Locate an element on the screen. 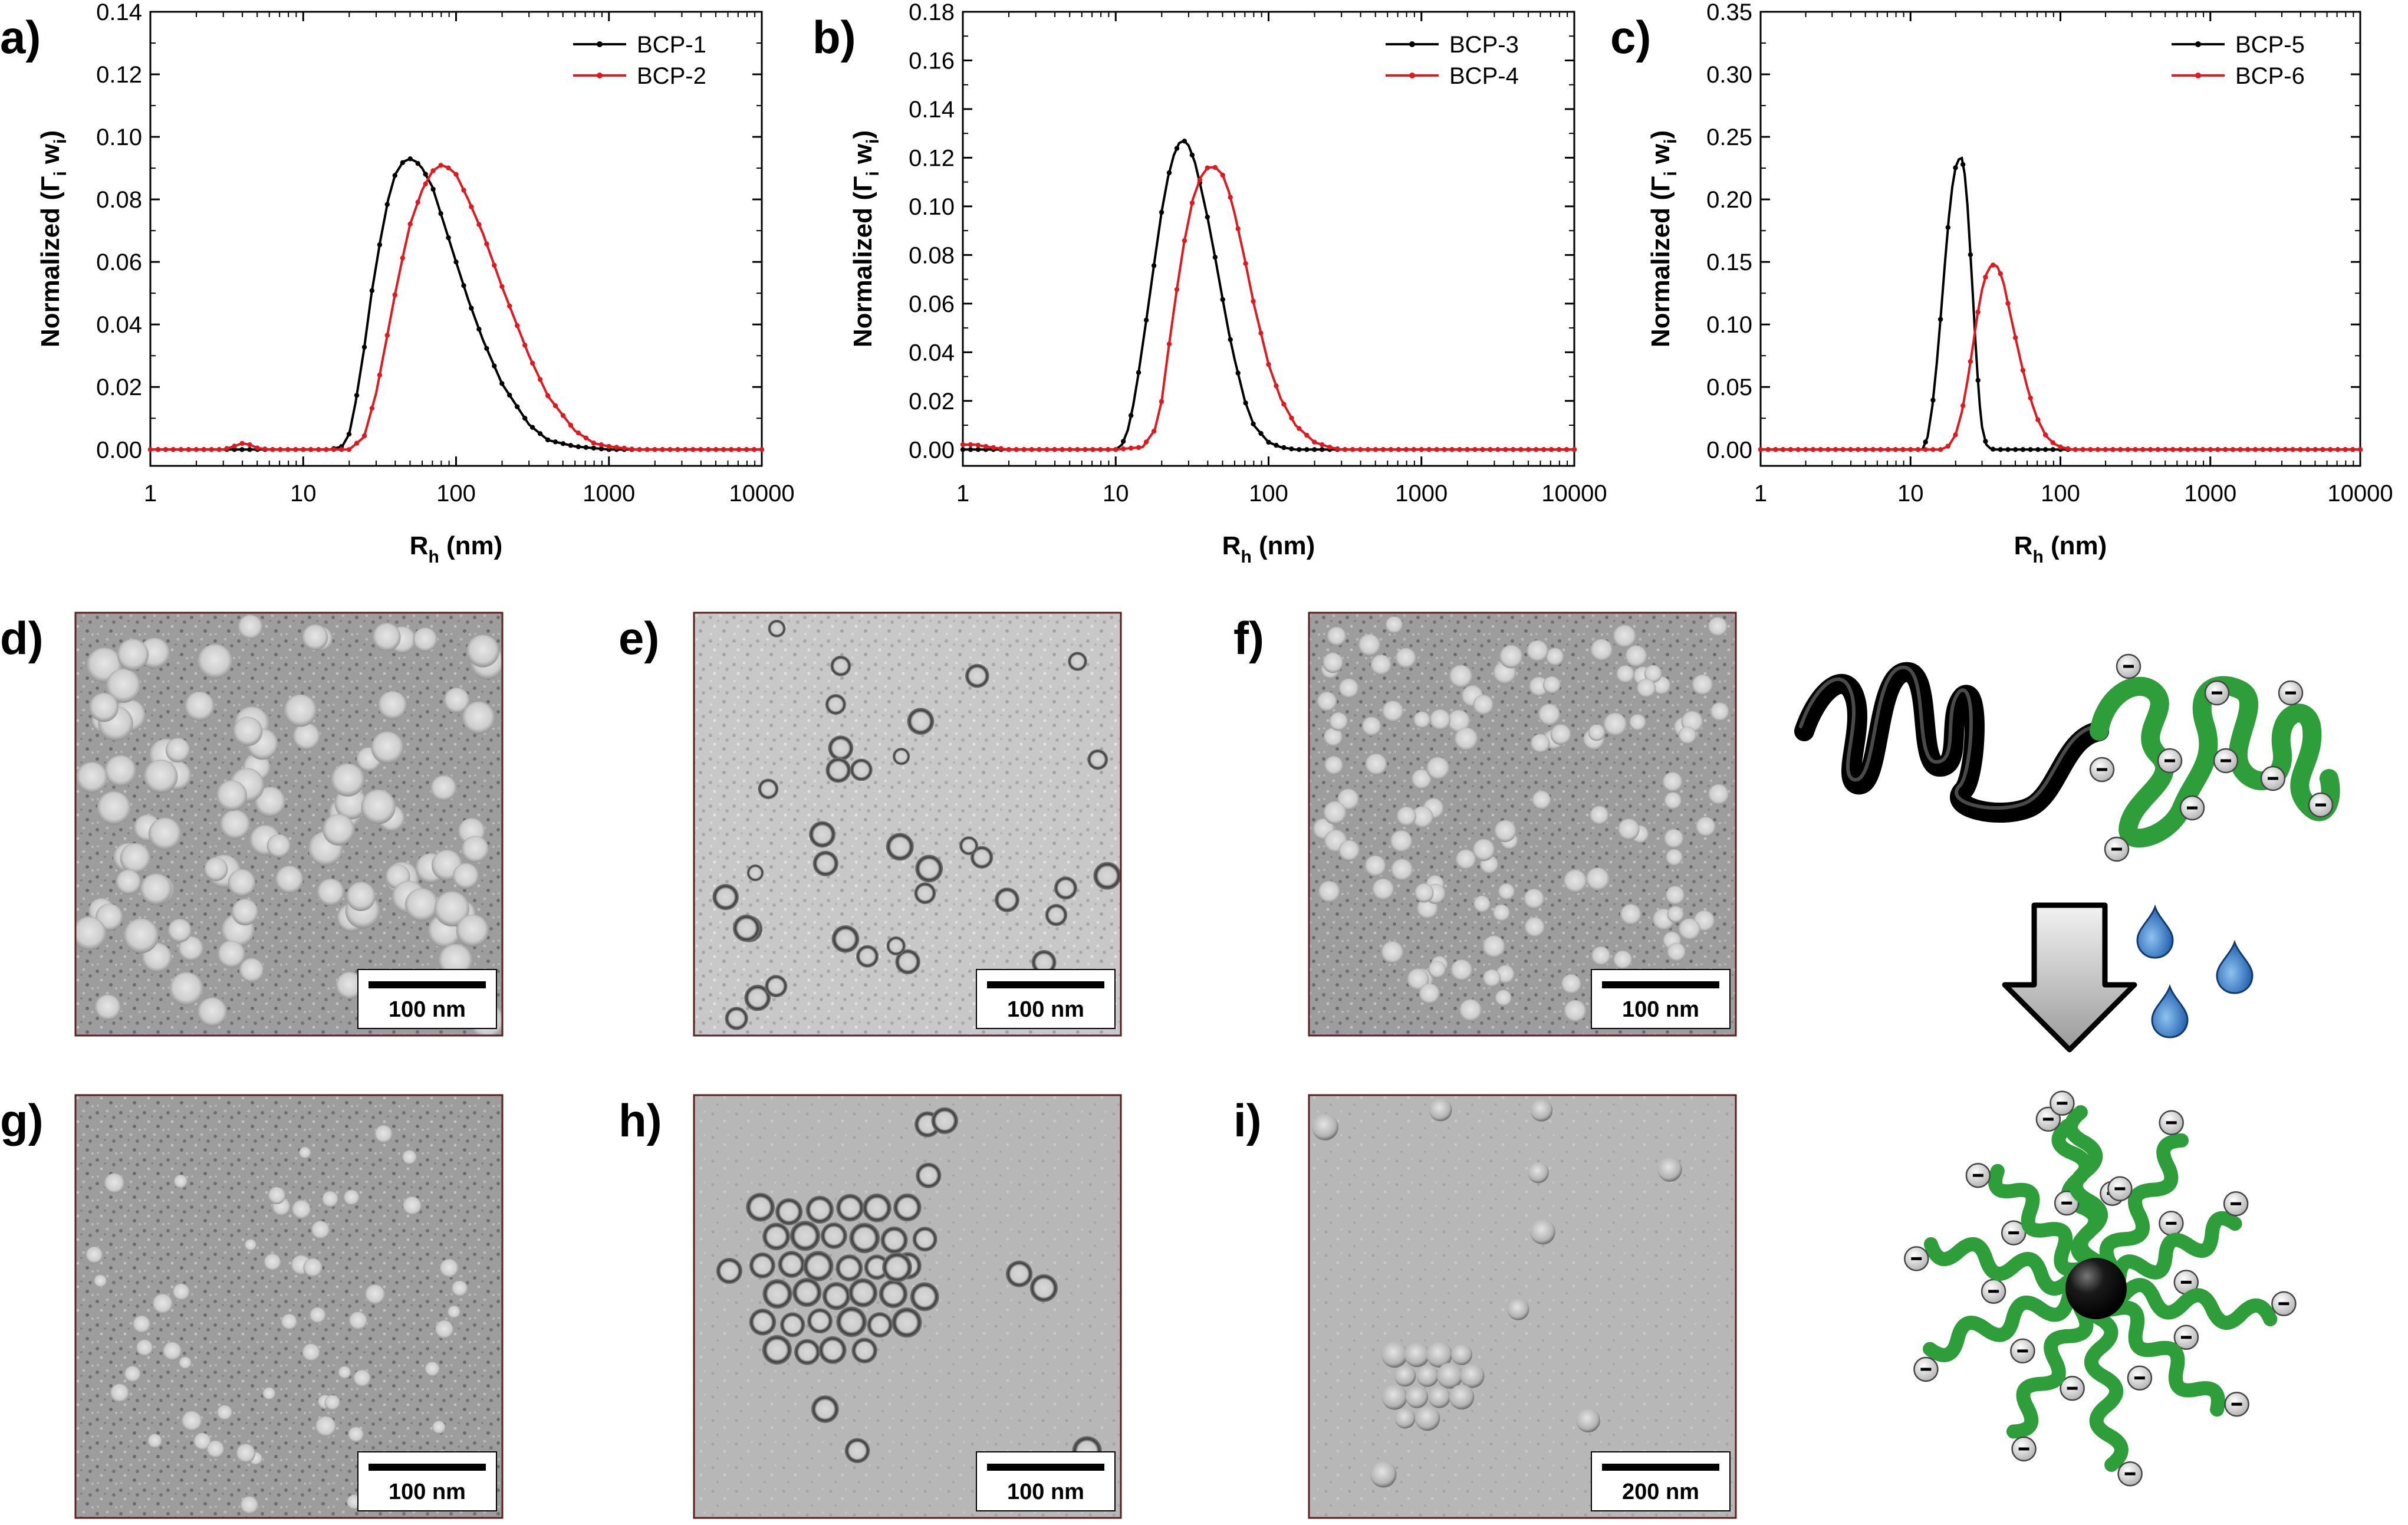  y-tick-label: 0.20 is located at coordinates (1729, 200).